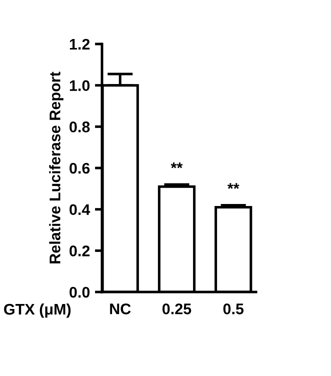  What do you see at coordinates (37, 310) in the screenshot?
I see `x-axis-title: GTX (μM)` at bounding box center [37, 310].